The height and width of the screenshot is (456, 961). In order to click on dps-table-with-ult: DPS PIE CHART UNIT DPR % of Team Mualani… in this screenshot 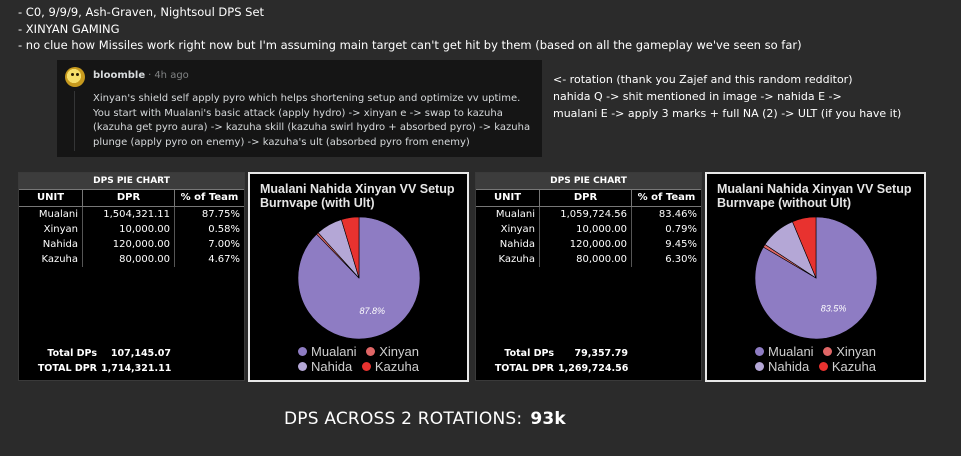, I will do `click(131, 276)`.